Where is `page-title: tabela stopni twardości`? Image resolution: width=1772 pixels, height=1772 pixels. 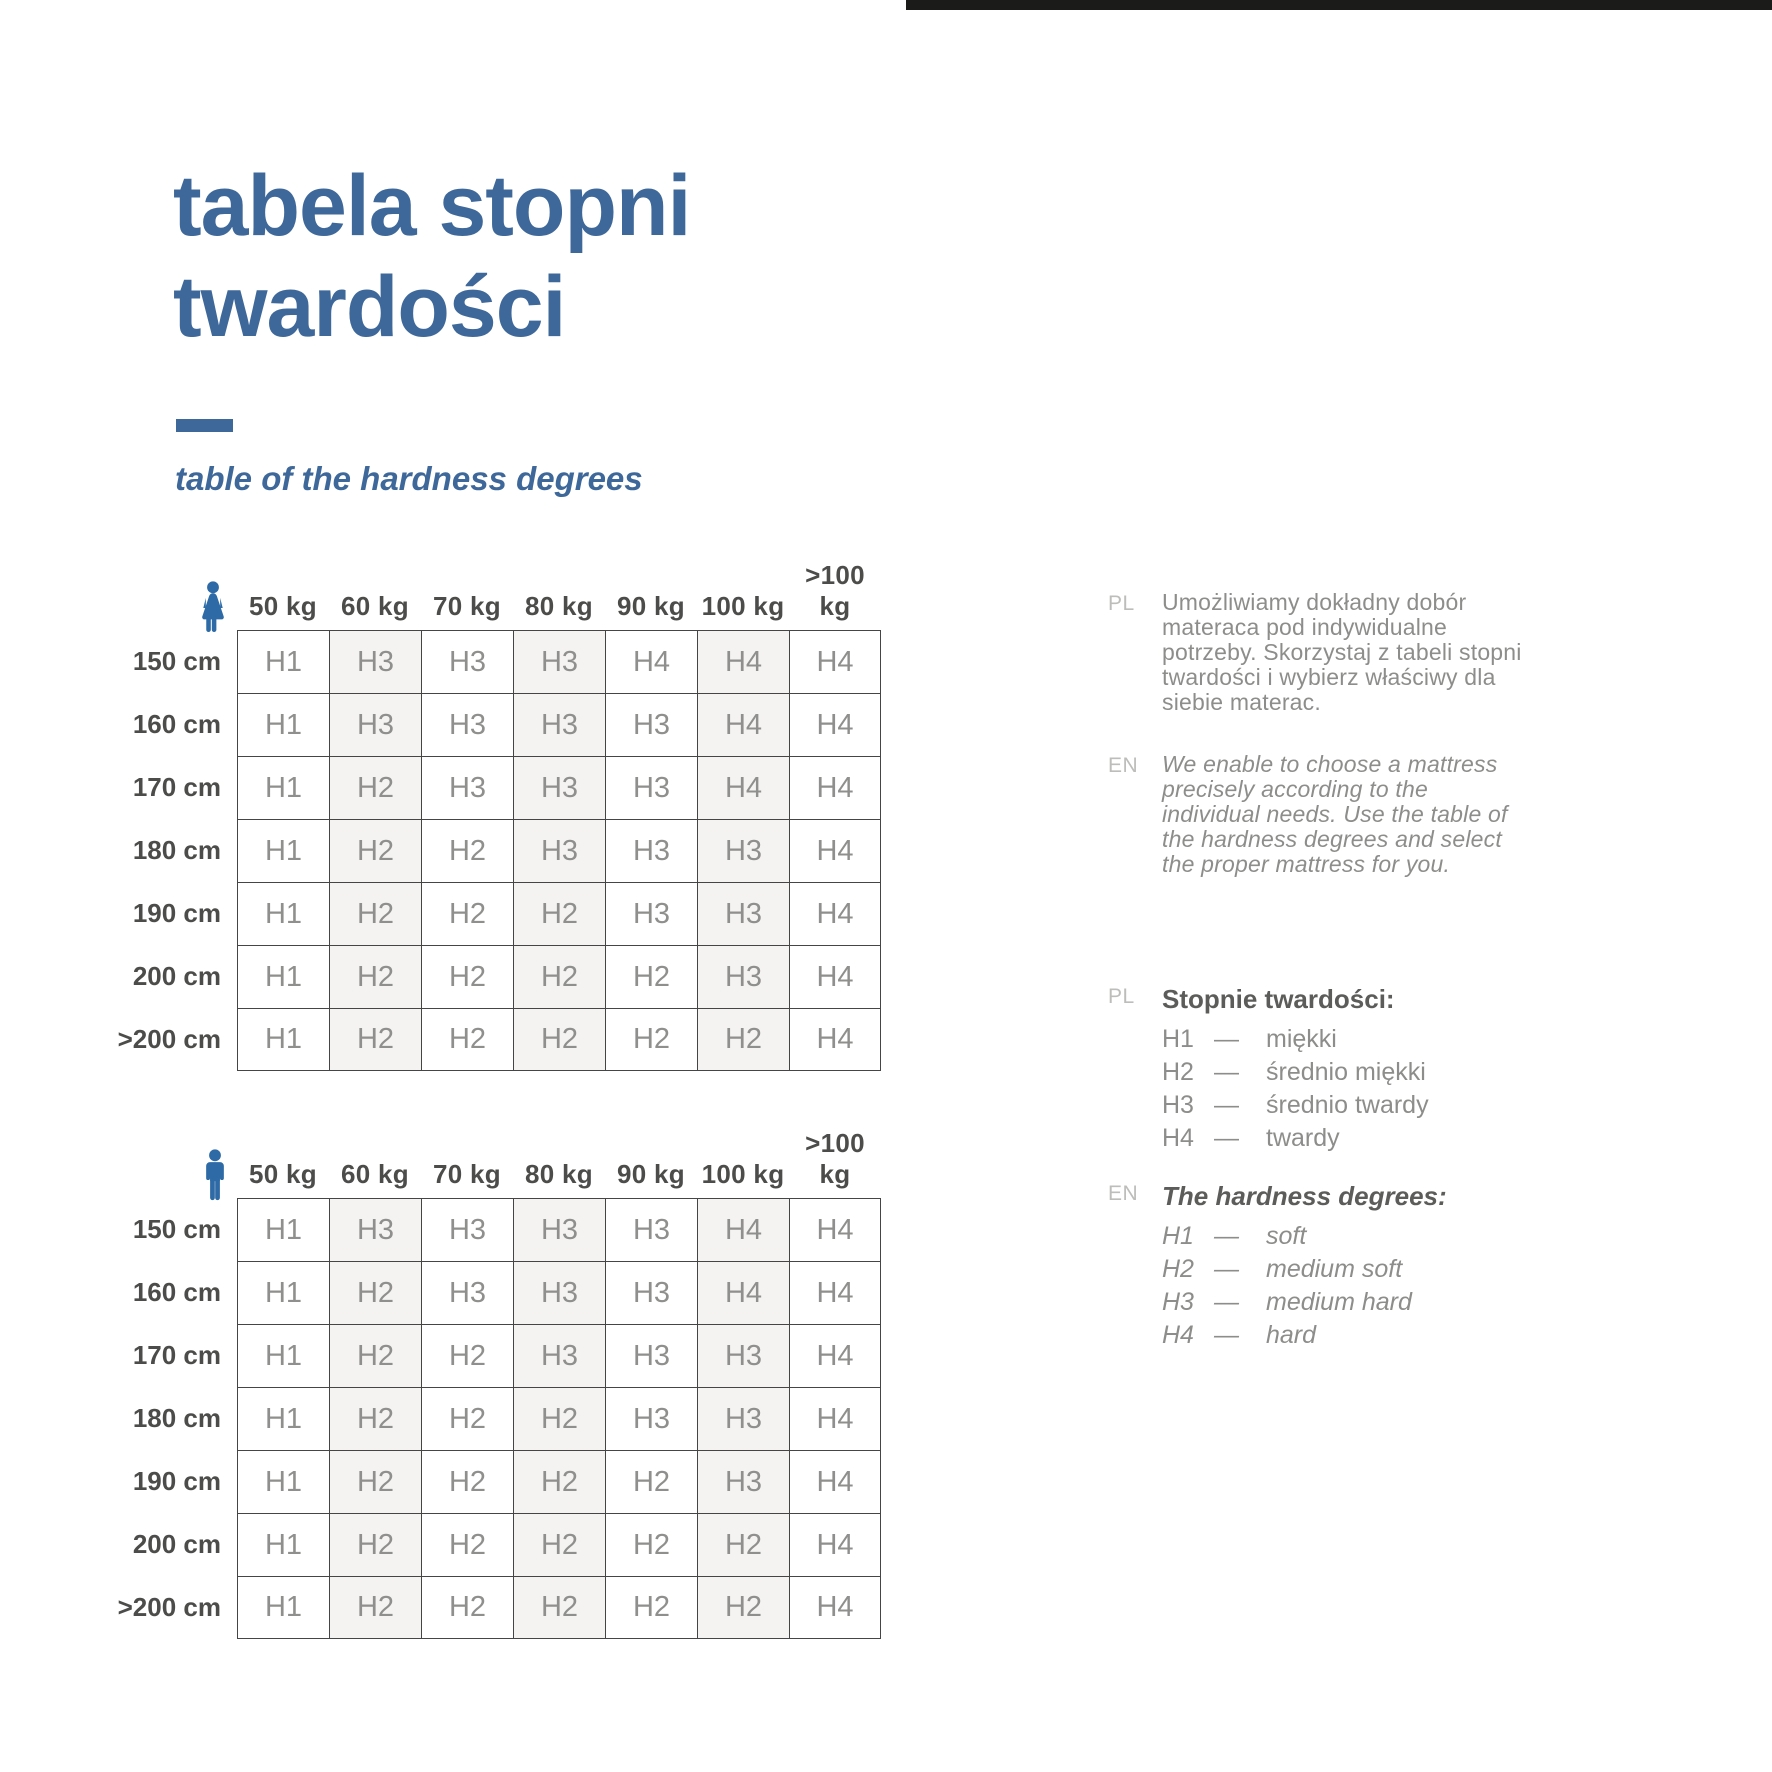
page-title: tabela stopni twardości is located at coordinates (432, 257).